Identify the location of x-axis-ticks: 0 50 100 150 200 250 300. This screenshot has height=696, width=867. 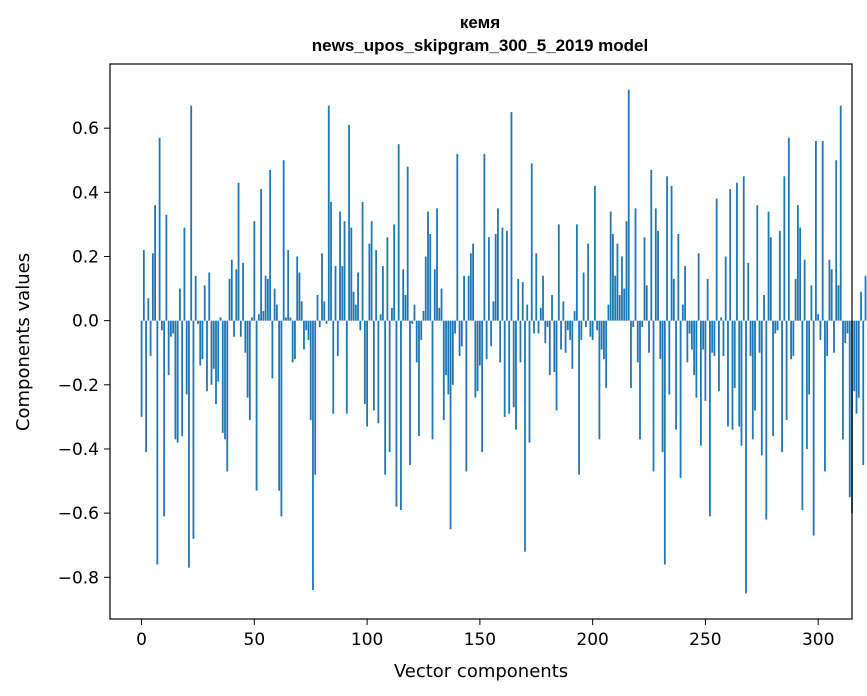
(485, 634).